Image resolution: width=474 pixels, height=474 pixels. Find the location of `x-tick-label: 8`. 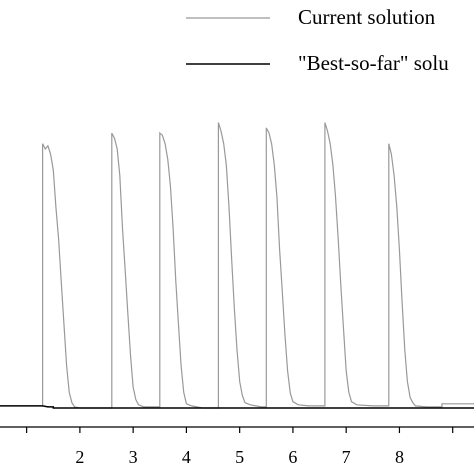

x-tick-label: 8 is located at coordinates (399, 457).